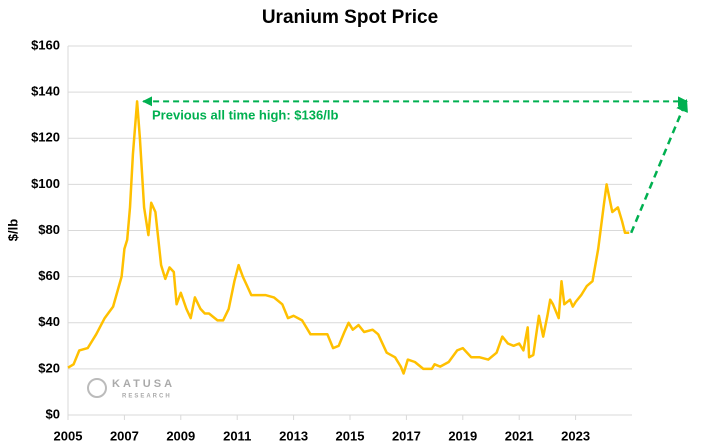  What do you see at coordinates (350, 17) in the screenshot?
I see `chart-title: Uranium Spot Price` at bounding box center [350, 17].